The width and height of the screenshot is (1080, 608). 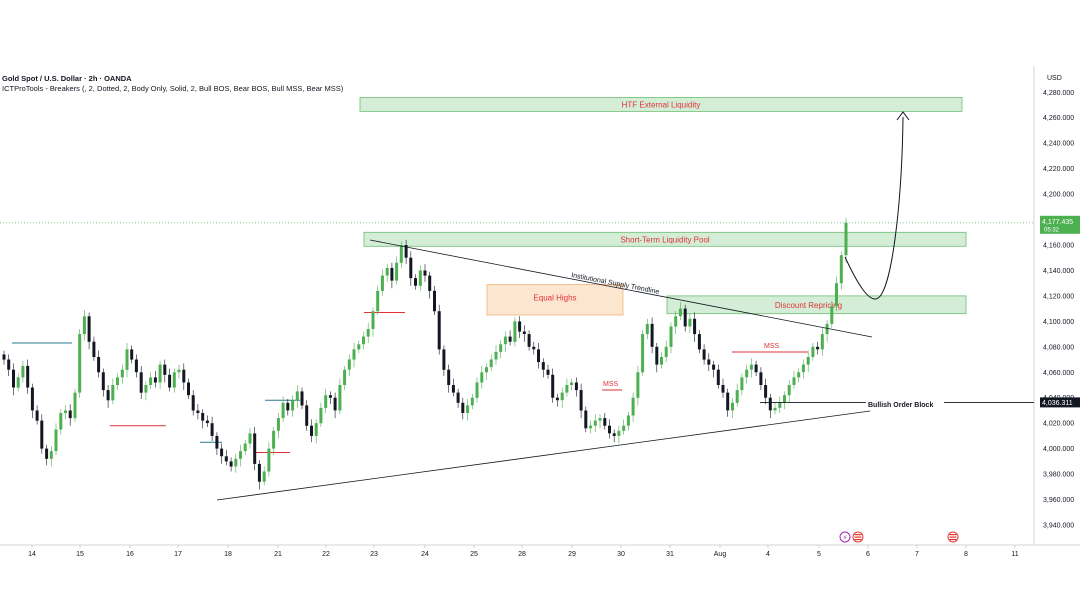 What do you see at coordinates (543, 455) in the screenshot?
I see `ascending-trendline` at bounding box center [543, 455].